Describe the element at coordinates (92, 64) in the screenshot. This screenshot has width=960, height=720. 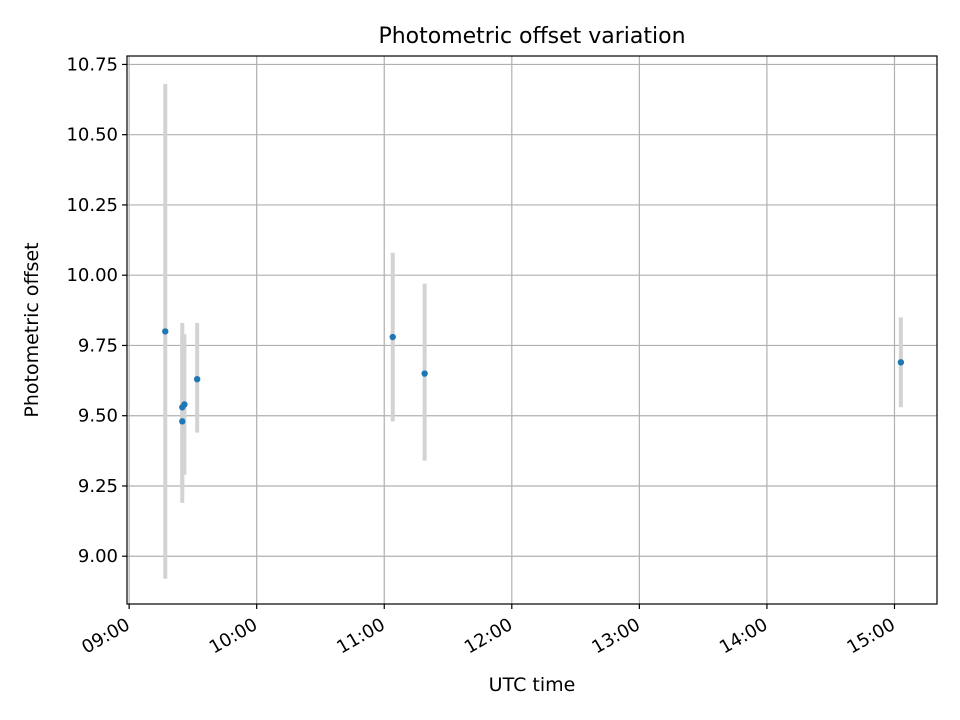
I see `y-tick-label: 10.75` at that location.